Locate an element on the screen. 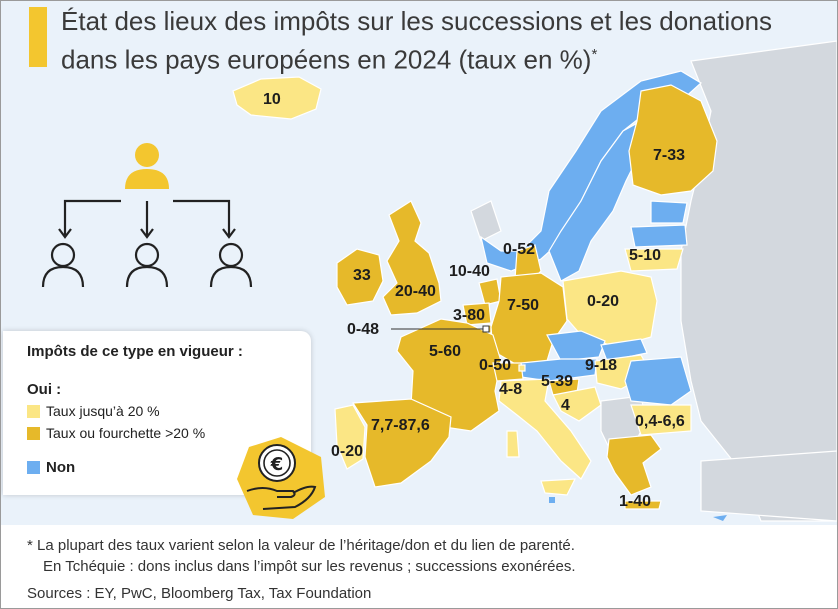 Image resolution: width=838 pixels, height=609 pixels. country-greece is located at coordinates (634, 465).